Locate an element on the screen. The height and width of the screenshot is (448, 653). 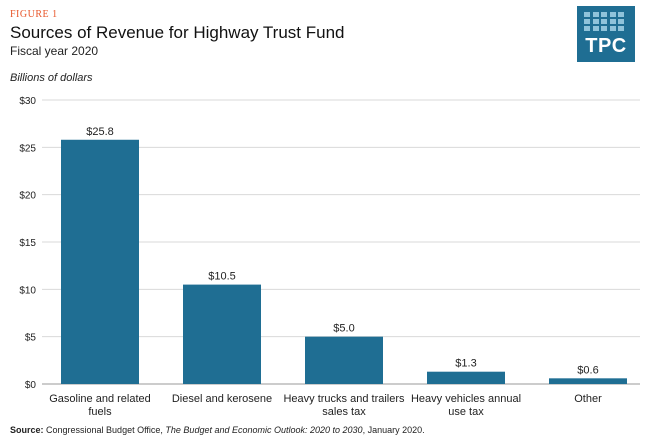
y-tick-label: $10 is located at coordinates (27, 290).